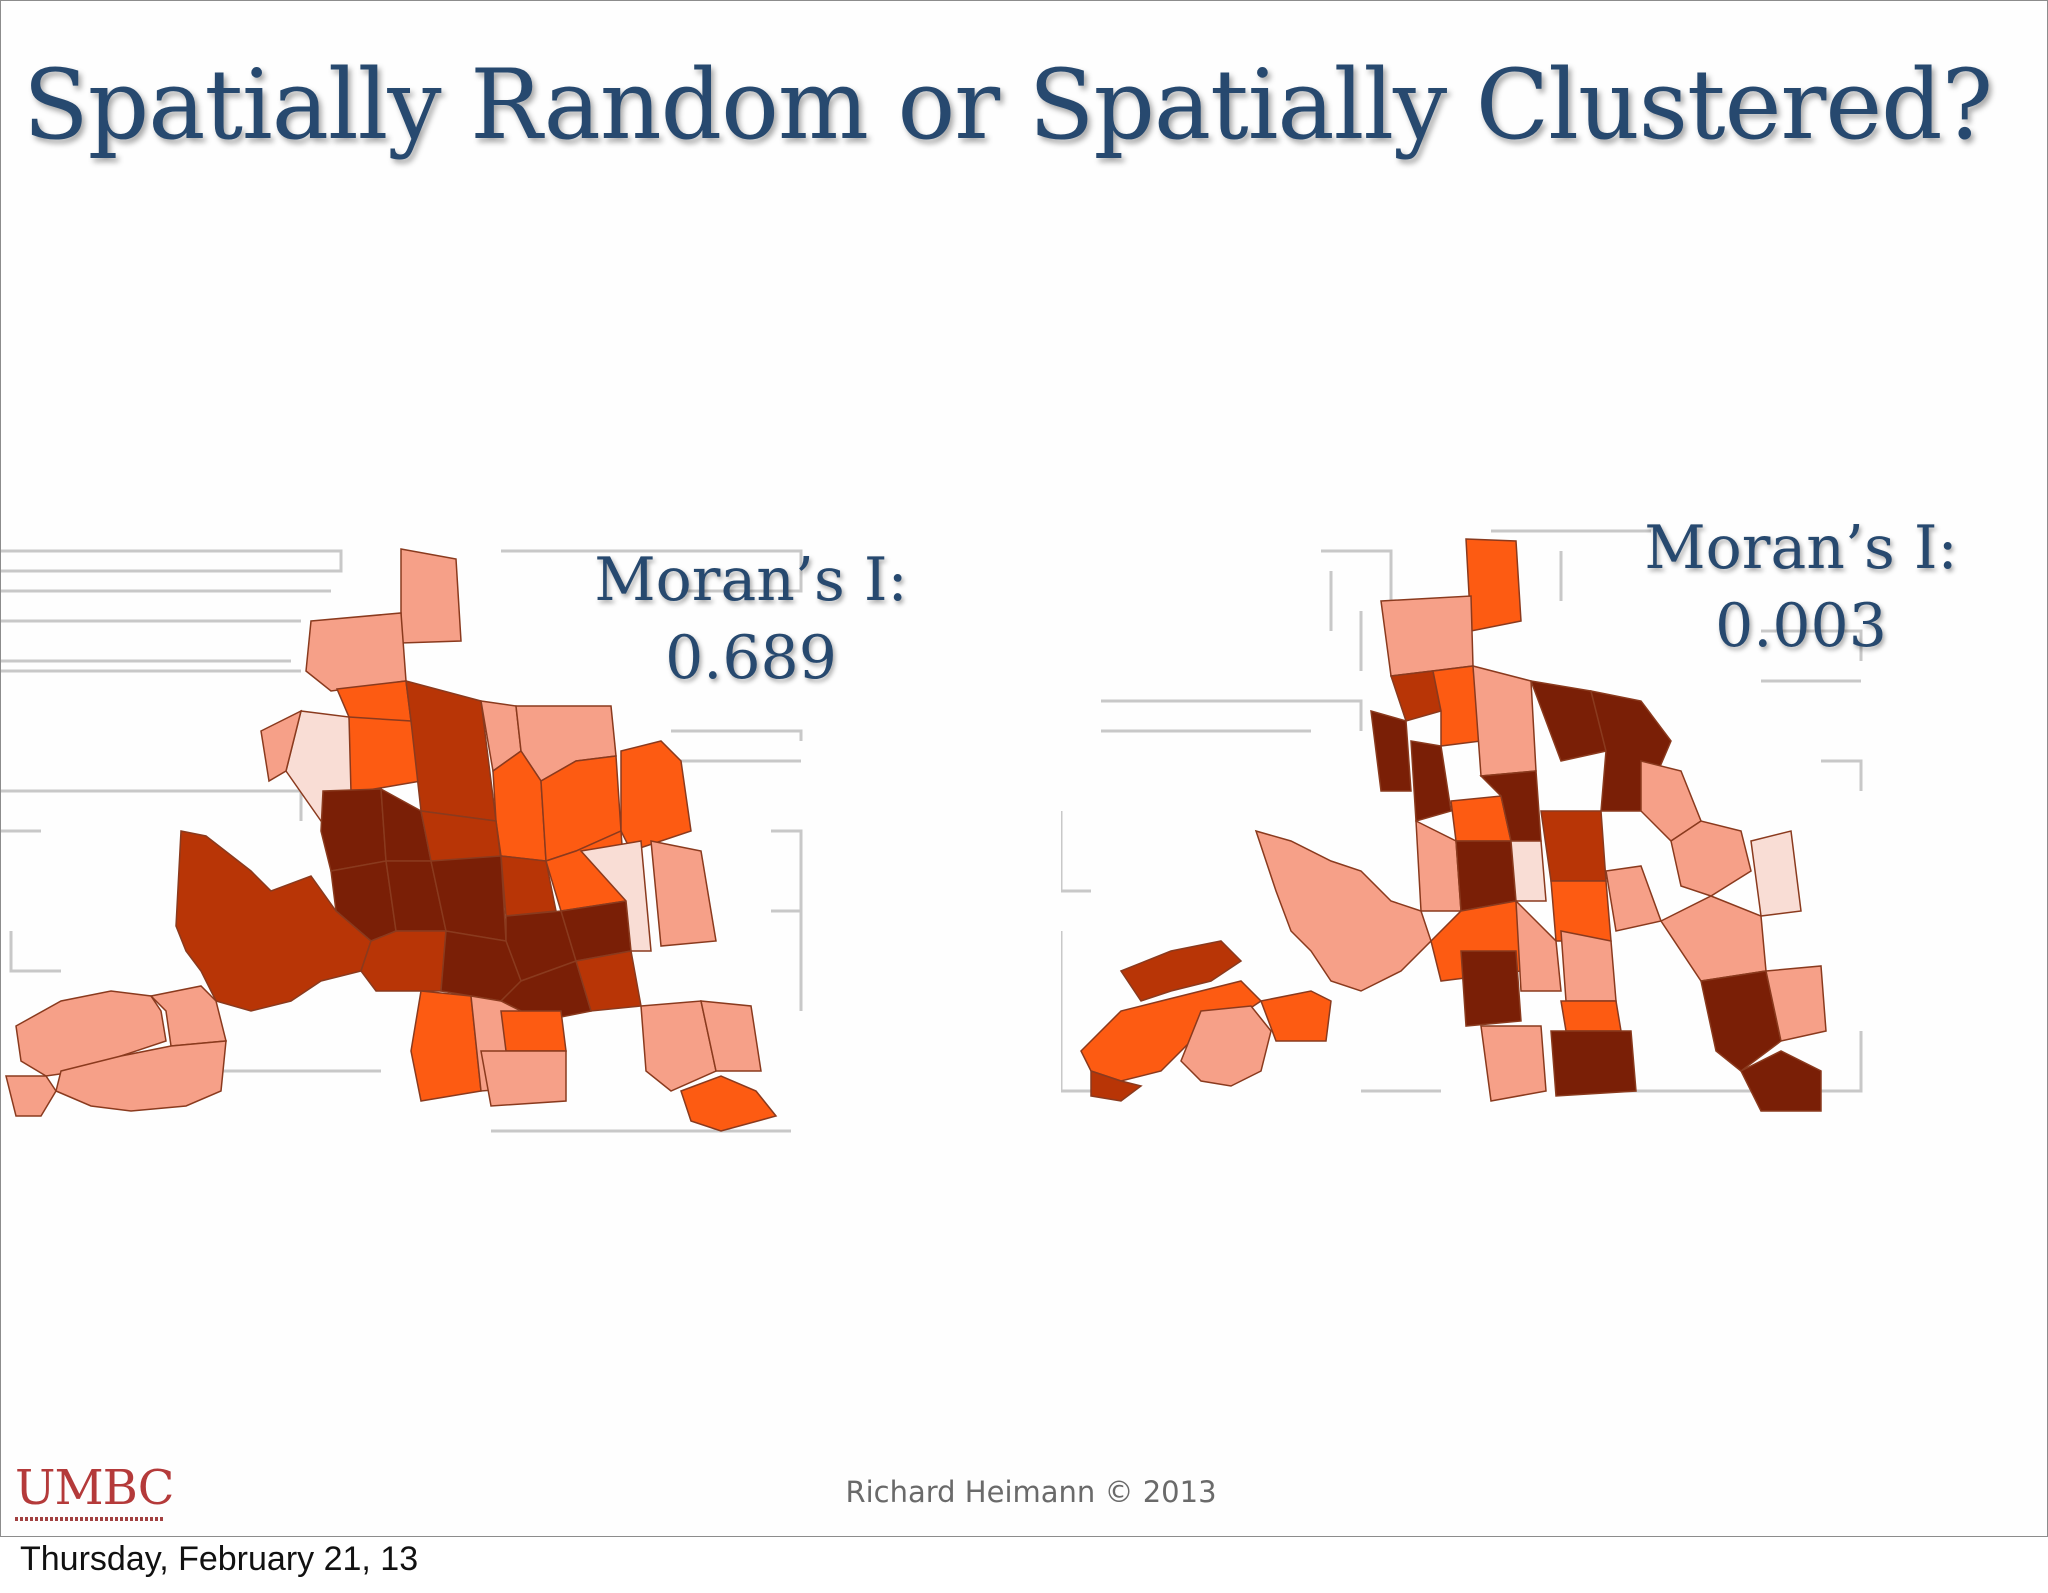 This screenshot has width=2048, height=1593. Describe the element at coordinates (1801, 587) in the screenshot. I see `morans-i-random: Moran’s I: 0.003` at that location.